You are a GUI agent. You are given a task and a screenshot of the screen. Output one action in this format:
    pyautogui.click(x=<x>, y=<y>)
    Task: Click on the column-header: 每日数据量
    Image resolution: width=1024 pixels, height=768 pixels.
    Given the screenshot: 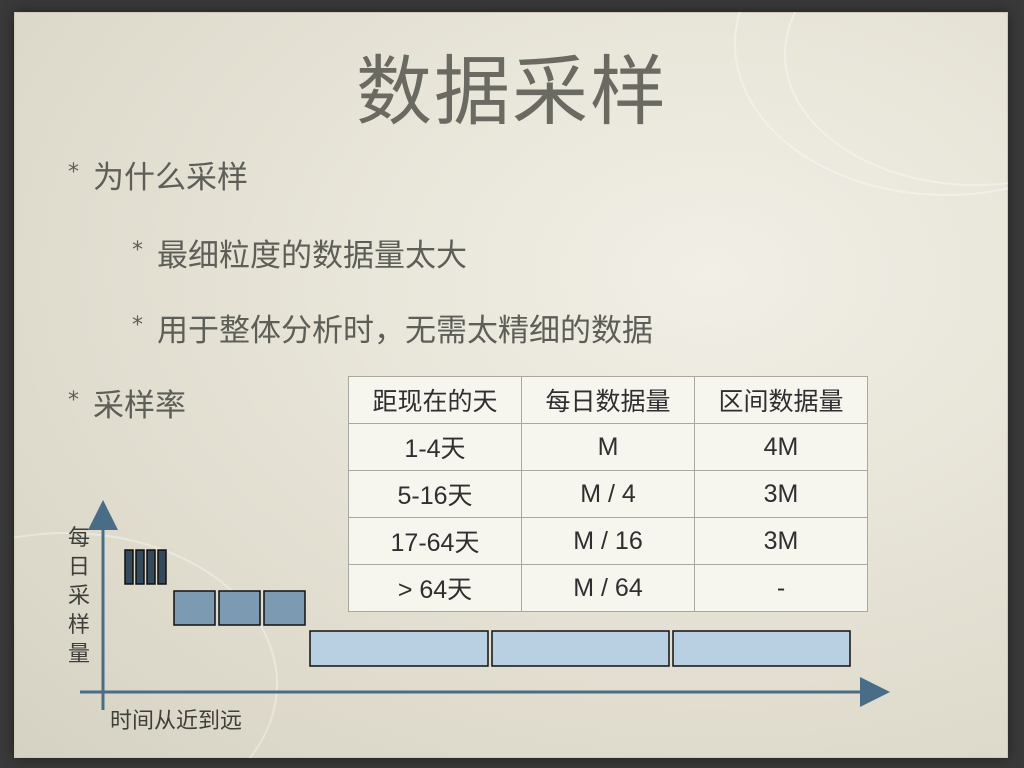 What is the action you would take?
    pyautogui.click(x=608, y=400)
    